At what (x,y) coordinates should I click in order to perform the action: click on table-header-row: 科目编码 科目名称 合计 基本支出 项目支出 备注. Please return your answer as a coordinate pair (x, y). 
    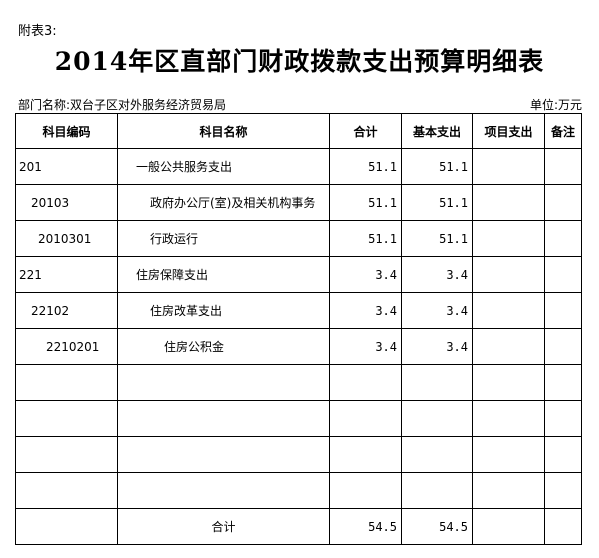
    Looking at the image, I should click on (298, 131).